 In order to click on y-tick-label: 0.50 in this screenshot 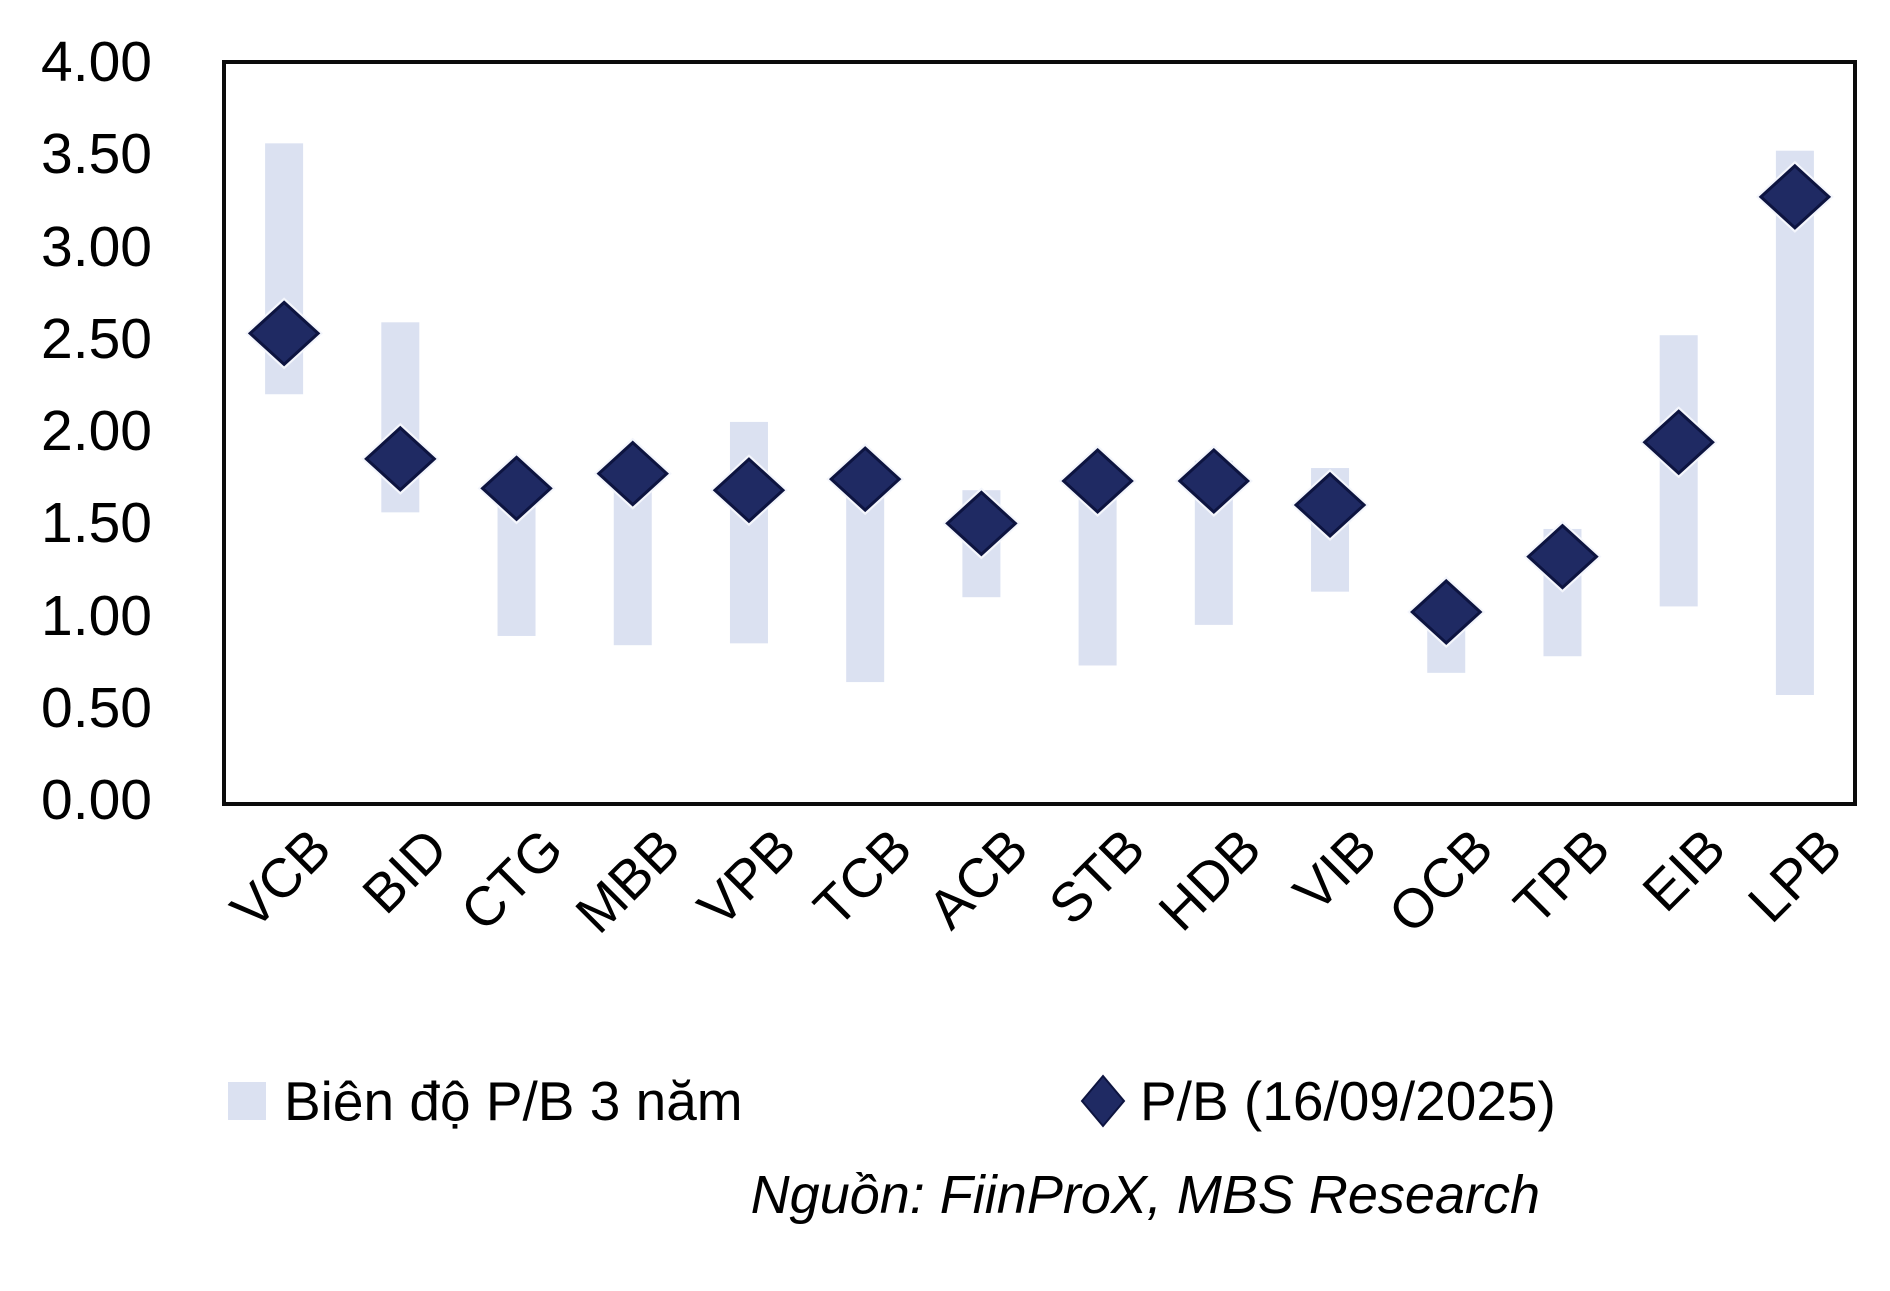, I will do `click(96, 707)`.